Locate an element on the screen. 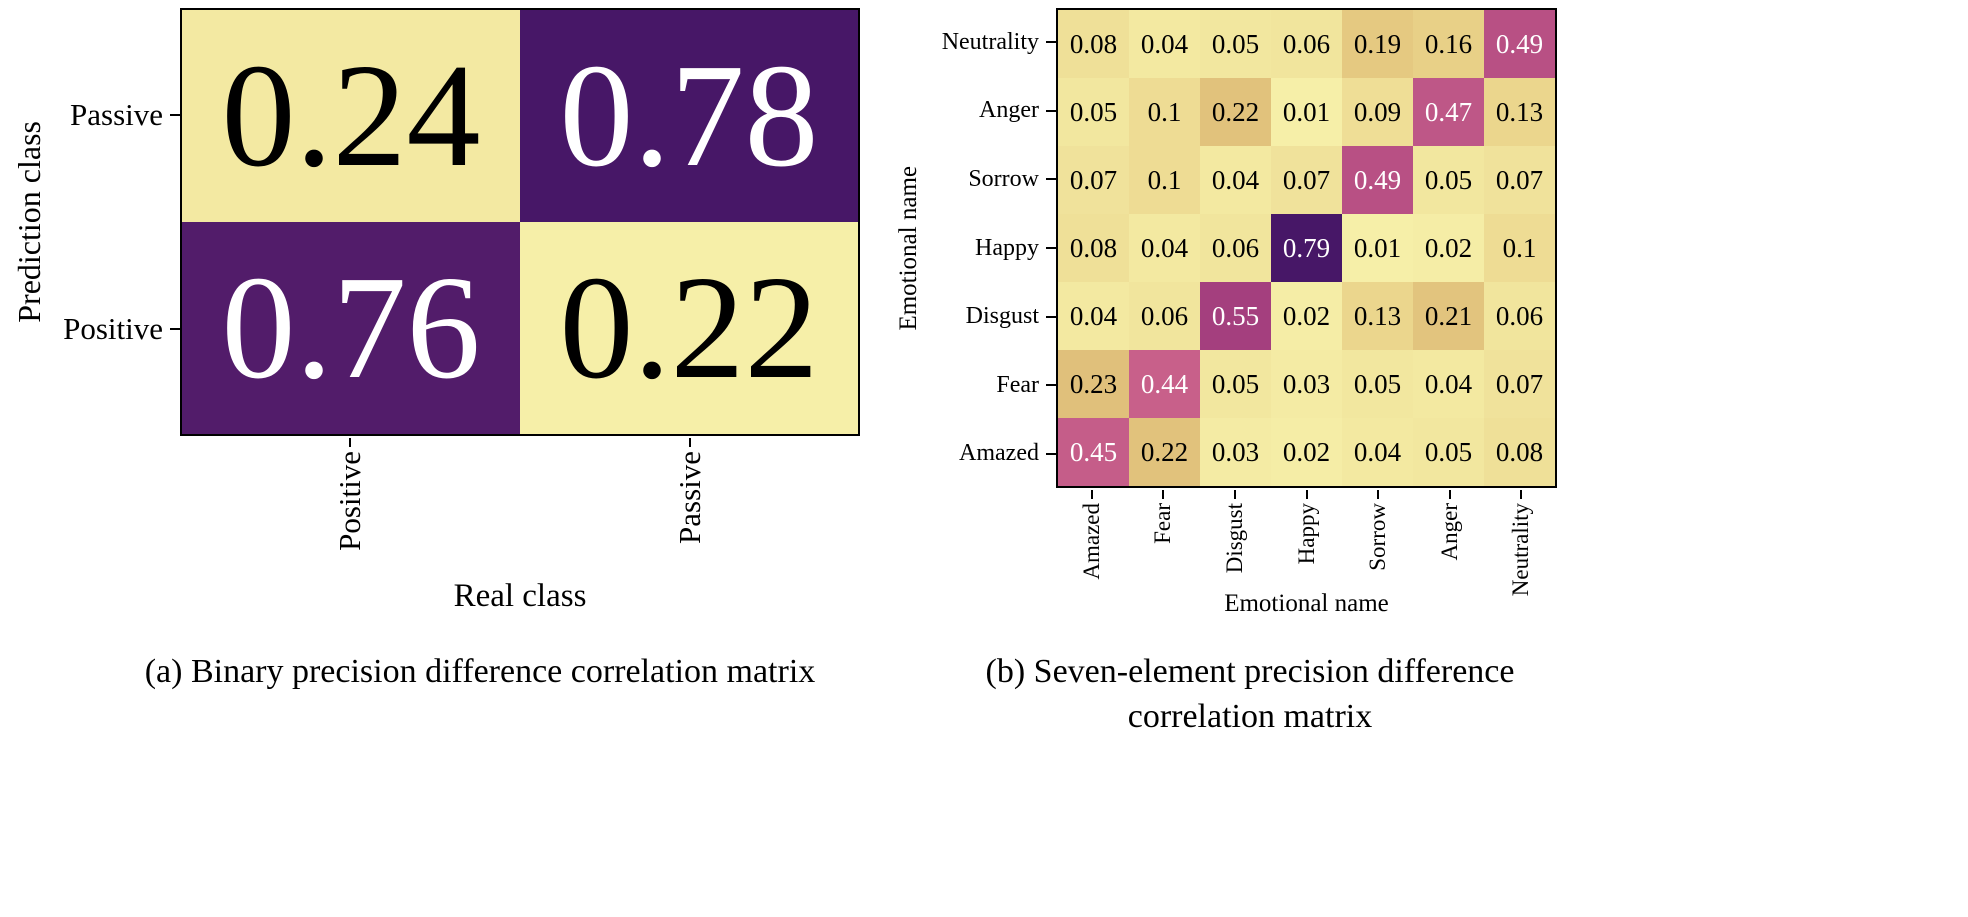 This screenshot has width=1968, height=917. heatmap-cell: 0.19 is located at coordinates (1377, 44).